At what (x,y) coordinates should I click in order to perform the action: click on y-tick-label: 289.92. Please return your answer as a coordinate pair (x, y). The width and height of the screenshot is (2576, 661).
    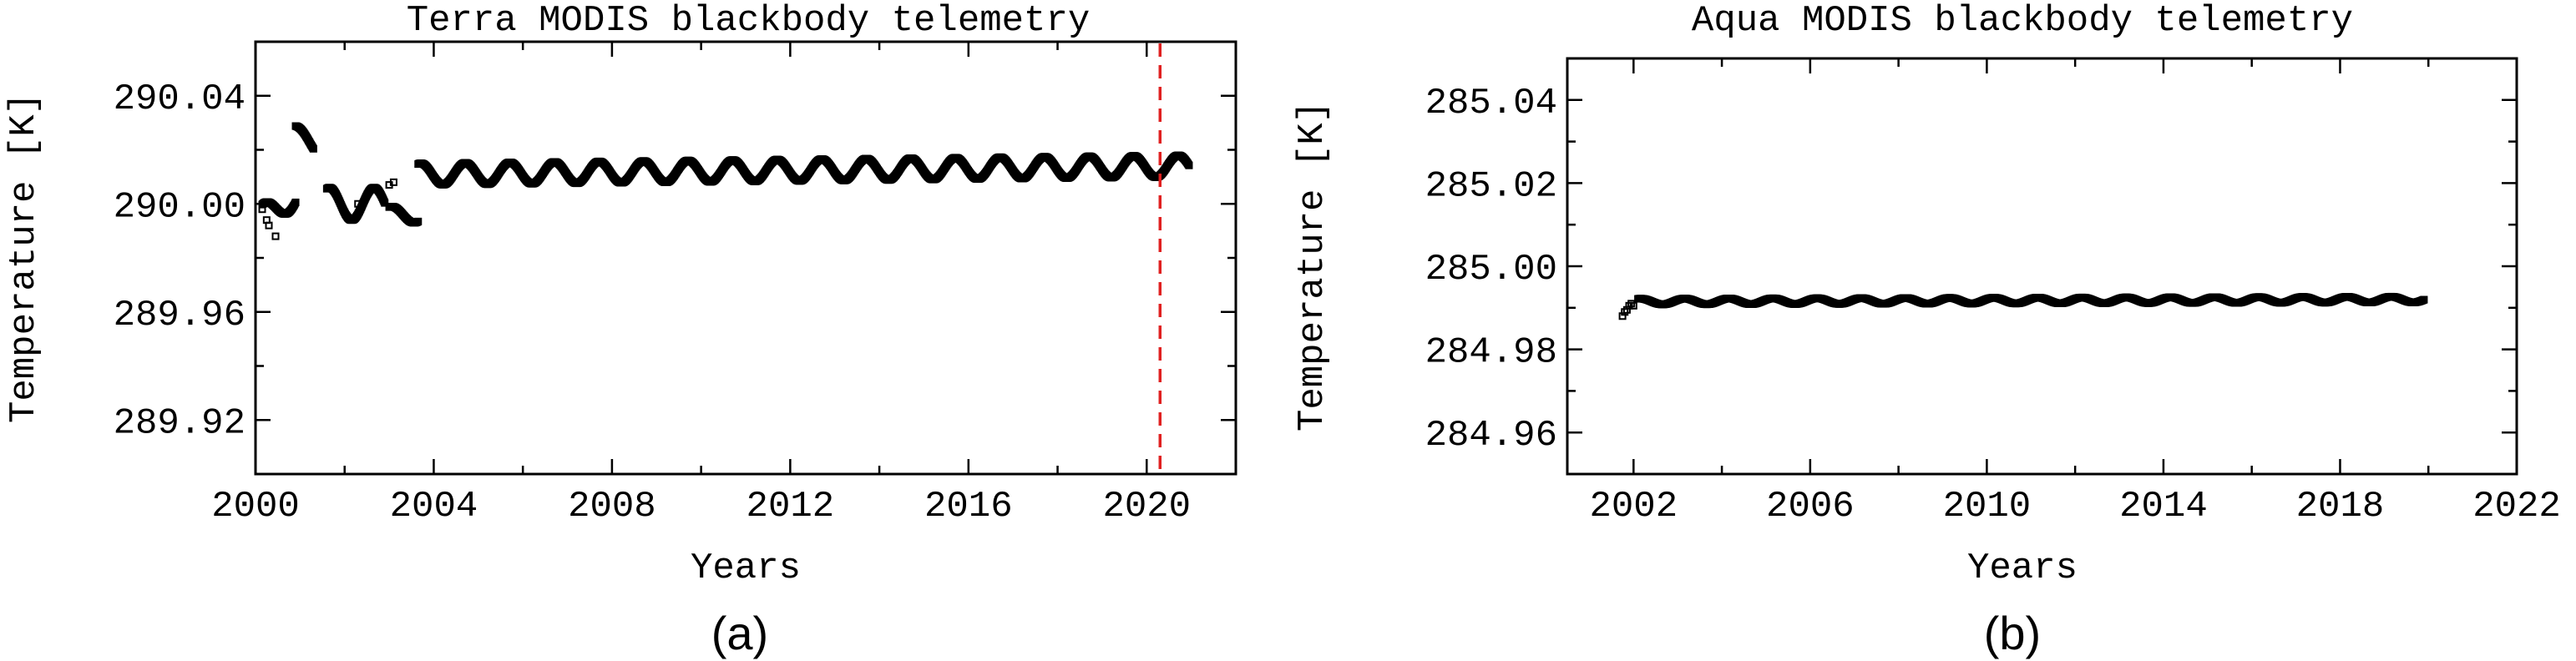
    Looking at the image, I should click on (179, 423).